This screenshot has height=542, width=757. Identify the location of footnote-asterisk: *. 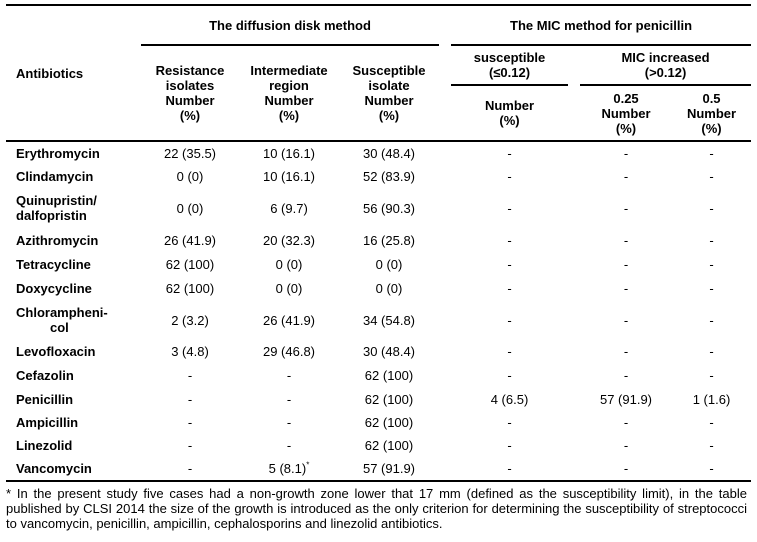
(9, 493).